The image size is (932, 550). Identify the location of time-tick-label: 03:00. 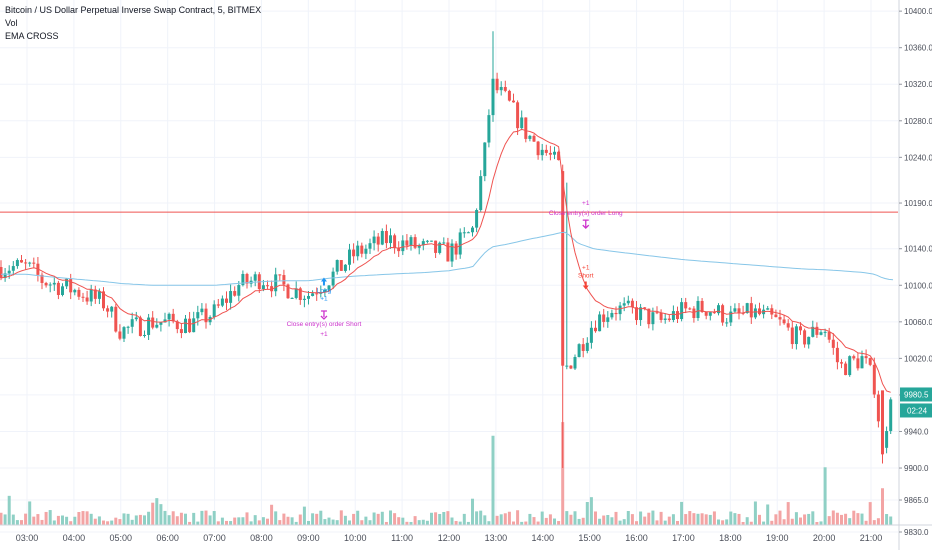
(27, 538).